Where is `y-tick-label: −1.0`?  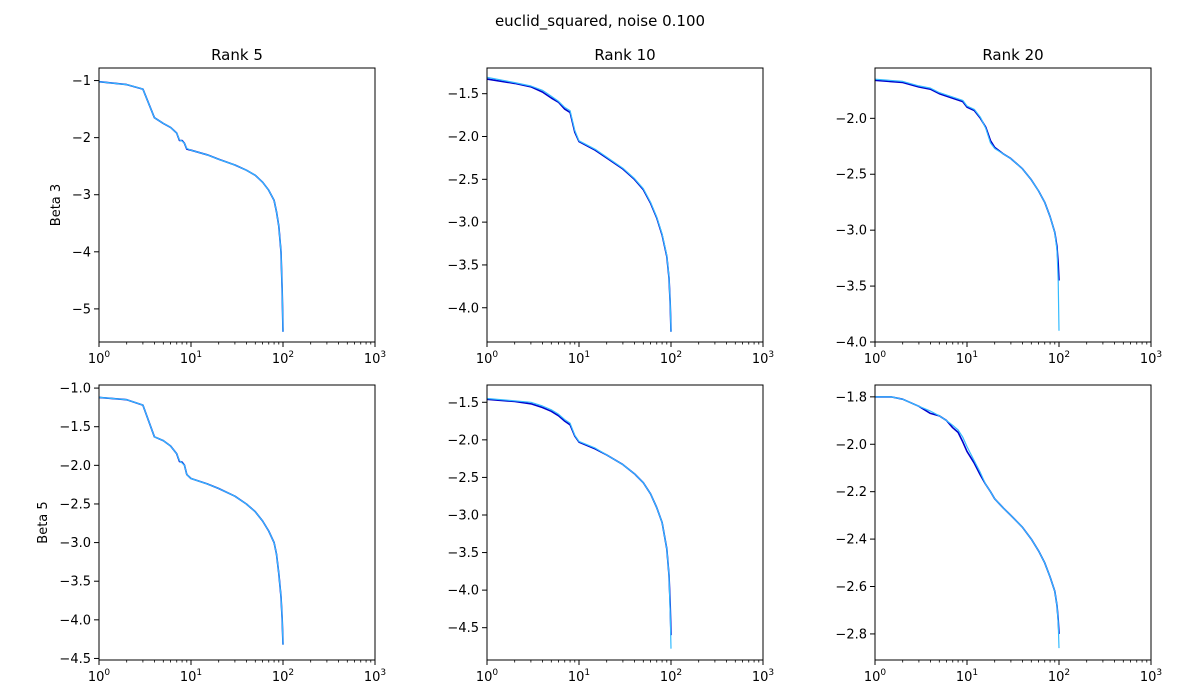 y-tick-label: −1.0 is located at coordinates (75, 389).